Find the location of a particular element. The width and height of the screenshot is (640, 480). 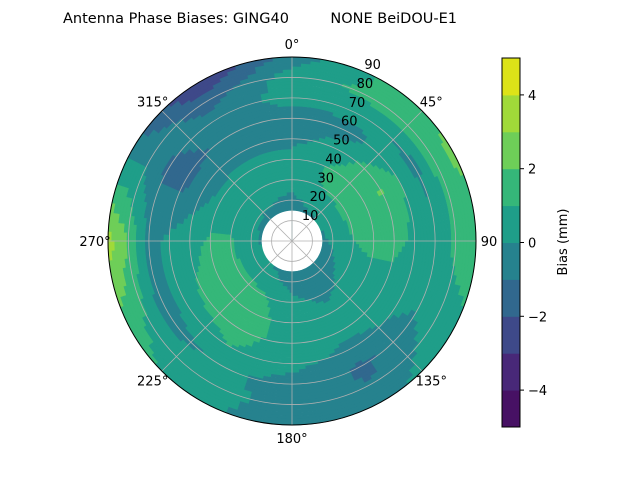

colorbar: −4 −2 0 2 4 is located at coordinates (524, 242).